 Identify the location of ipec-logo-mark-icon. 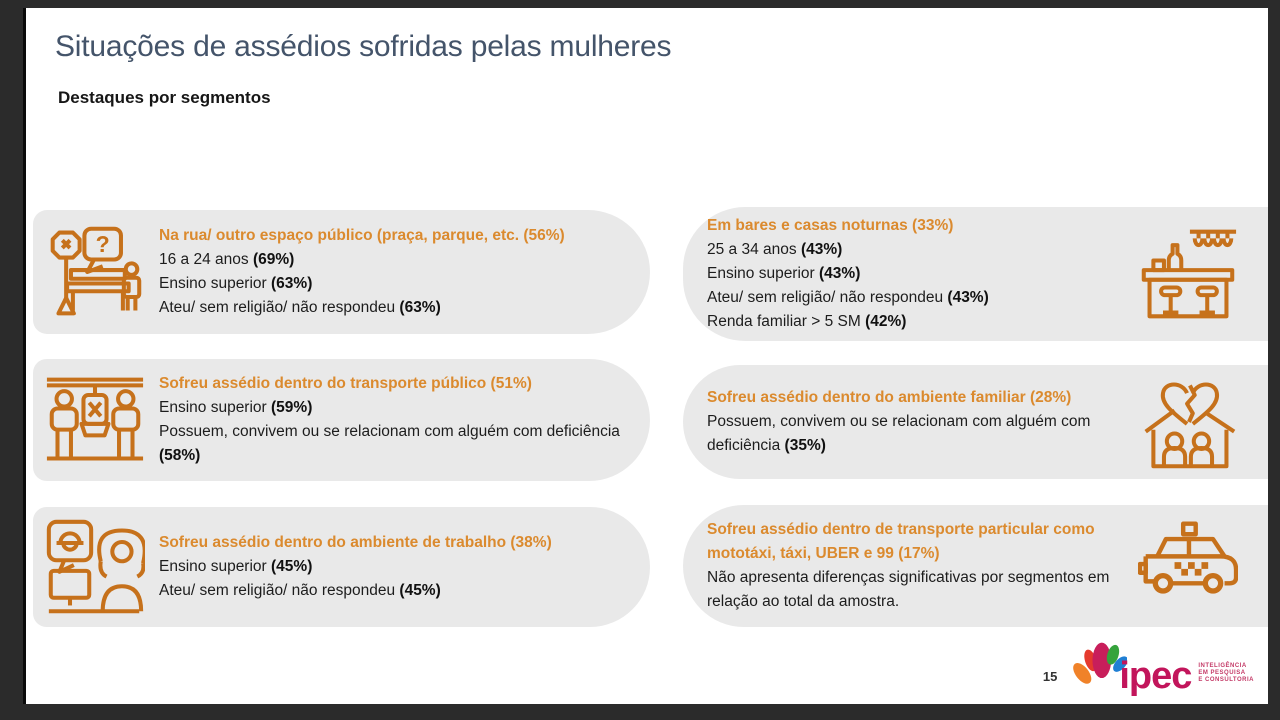
(1100, 663).